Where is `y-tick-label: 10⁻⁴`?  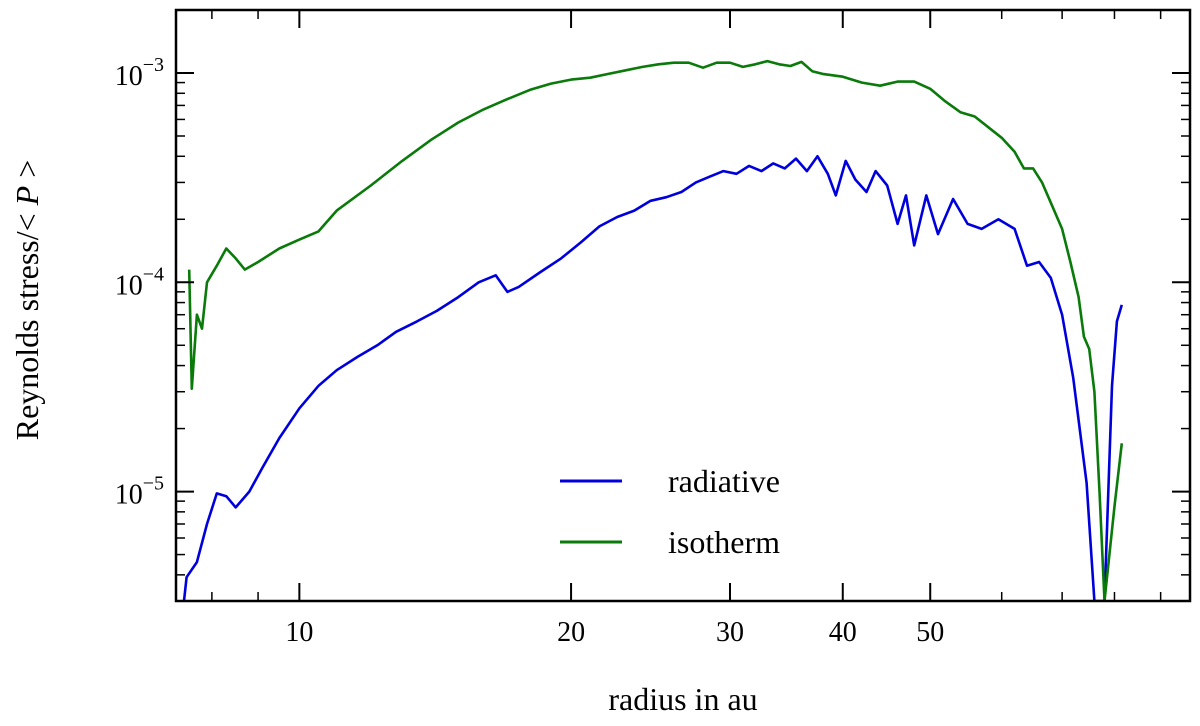 y-tick-label: 10⁻⁴ is located at coordinates (139, 282).